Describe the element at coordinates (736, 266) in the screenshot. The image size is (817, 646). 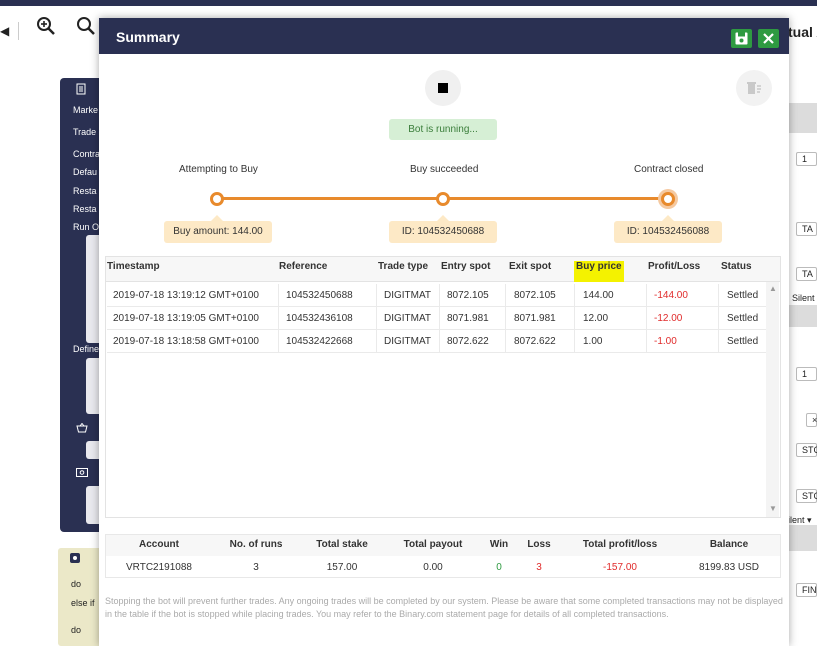
I see `column-header: Status` at that location.